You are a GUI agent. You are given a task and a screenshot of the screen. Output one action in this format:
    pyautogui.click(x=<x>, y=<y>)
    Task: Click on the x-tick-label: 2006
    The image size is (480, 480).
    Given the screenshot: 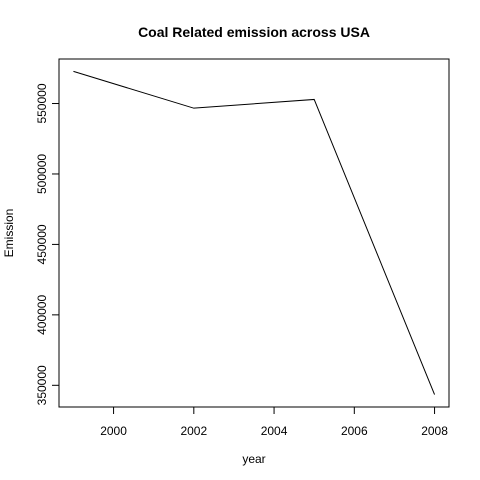 What is the action you would take?
    pyautogui.click(x=354, y=431)
    